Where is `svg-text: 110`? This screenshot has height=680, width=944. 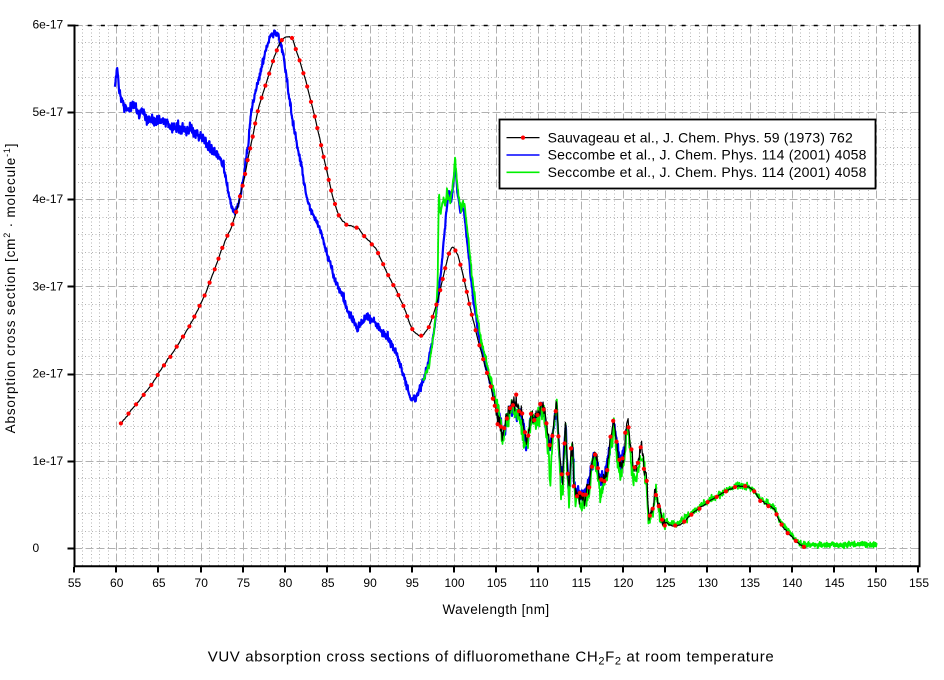 svg-text: 110 is located at coordinates (538, 583).